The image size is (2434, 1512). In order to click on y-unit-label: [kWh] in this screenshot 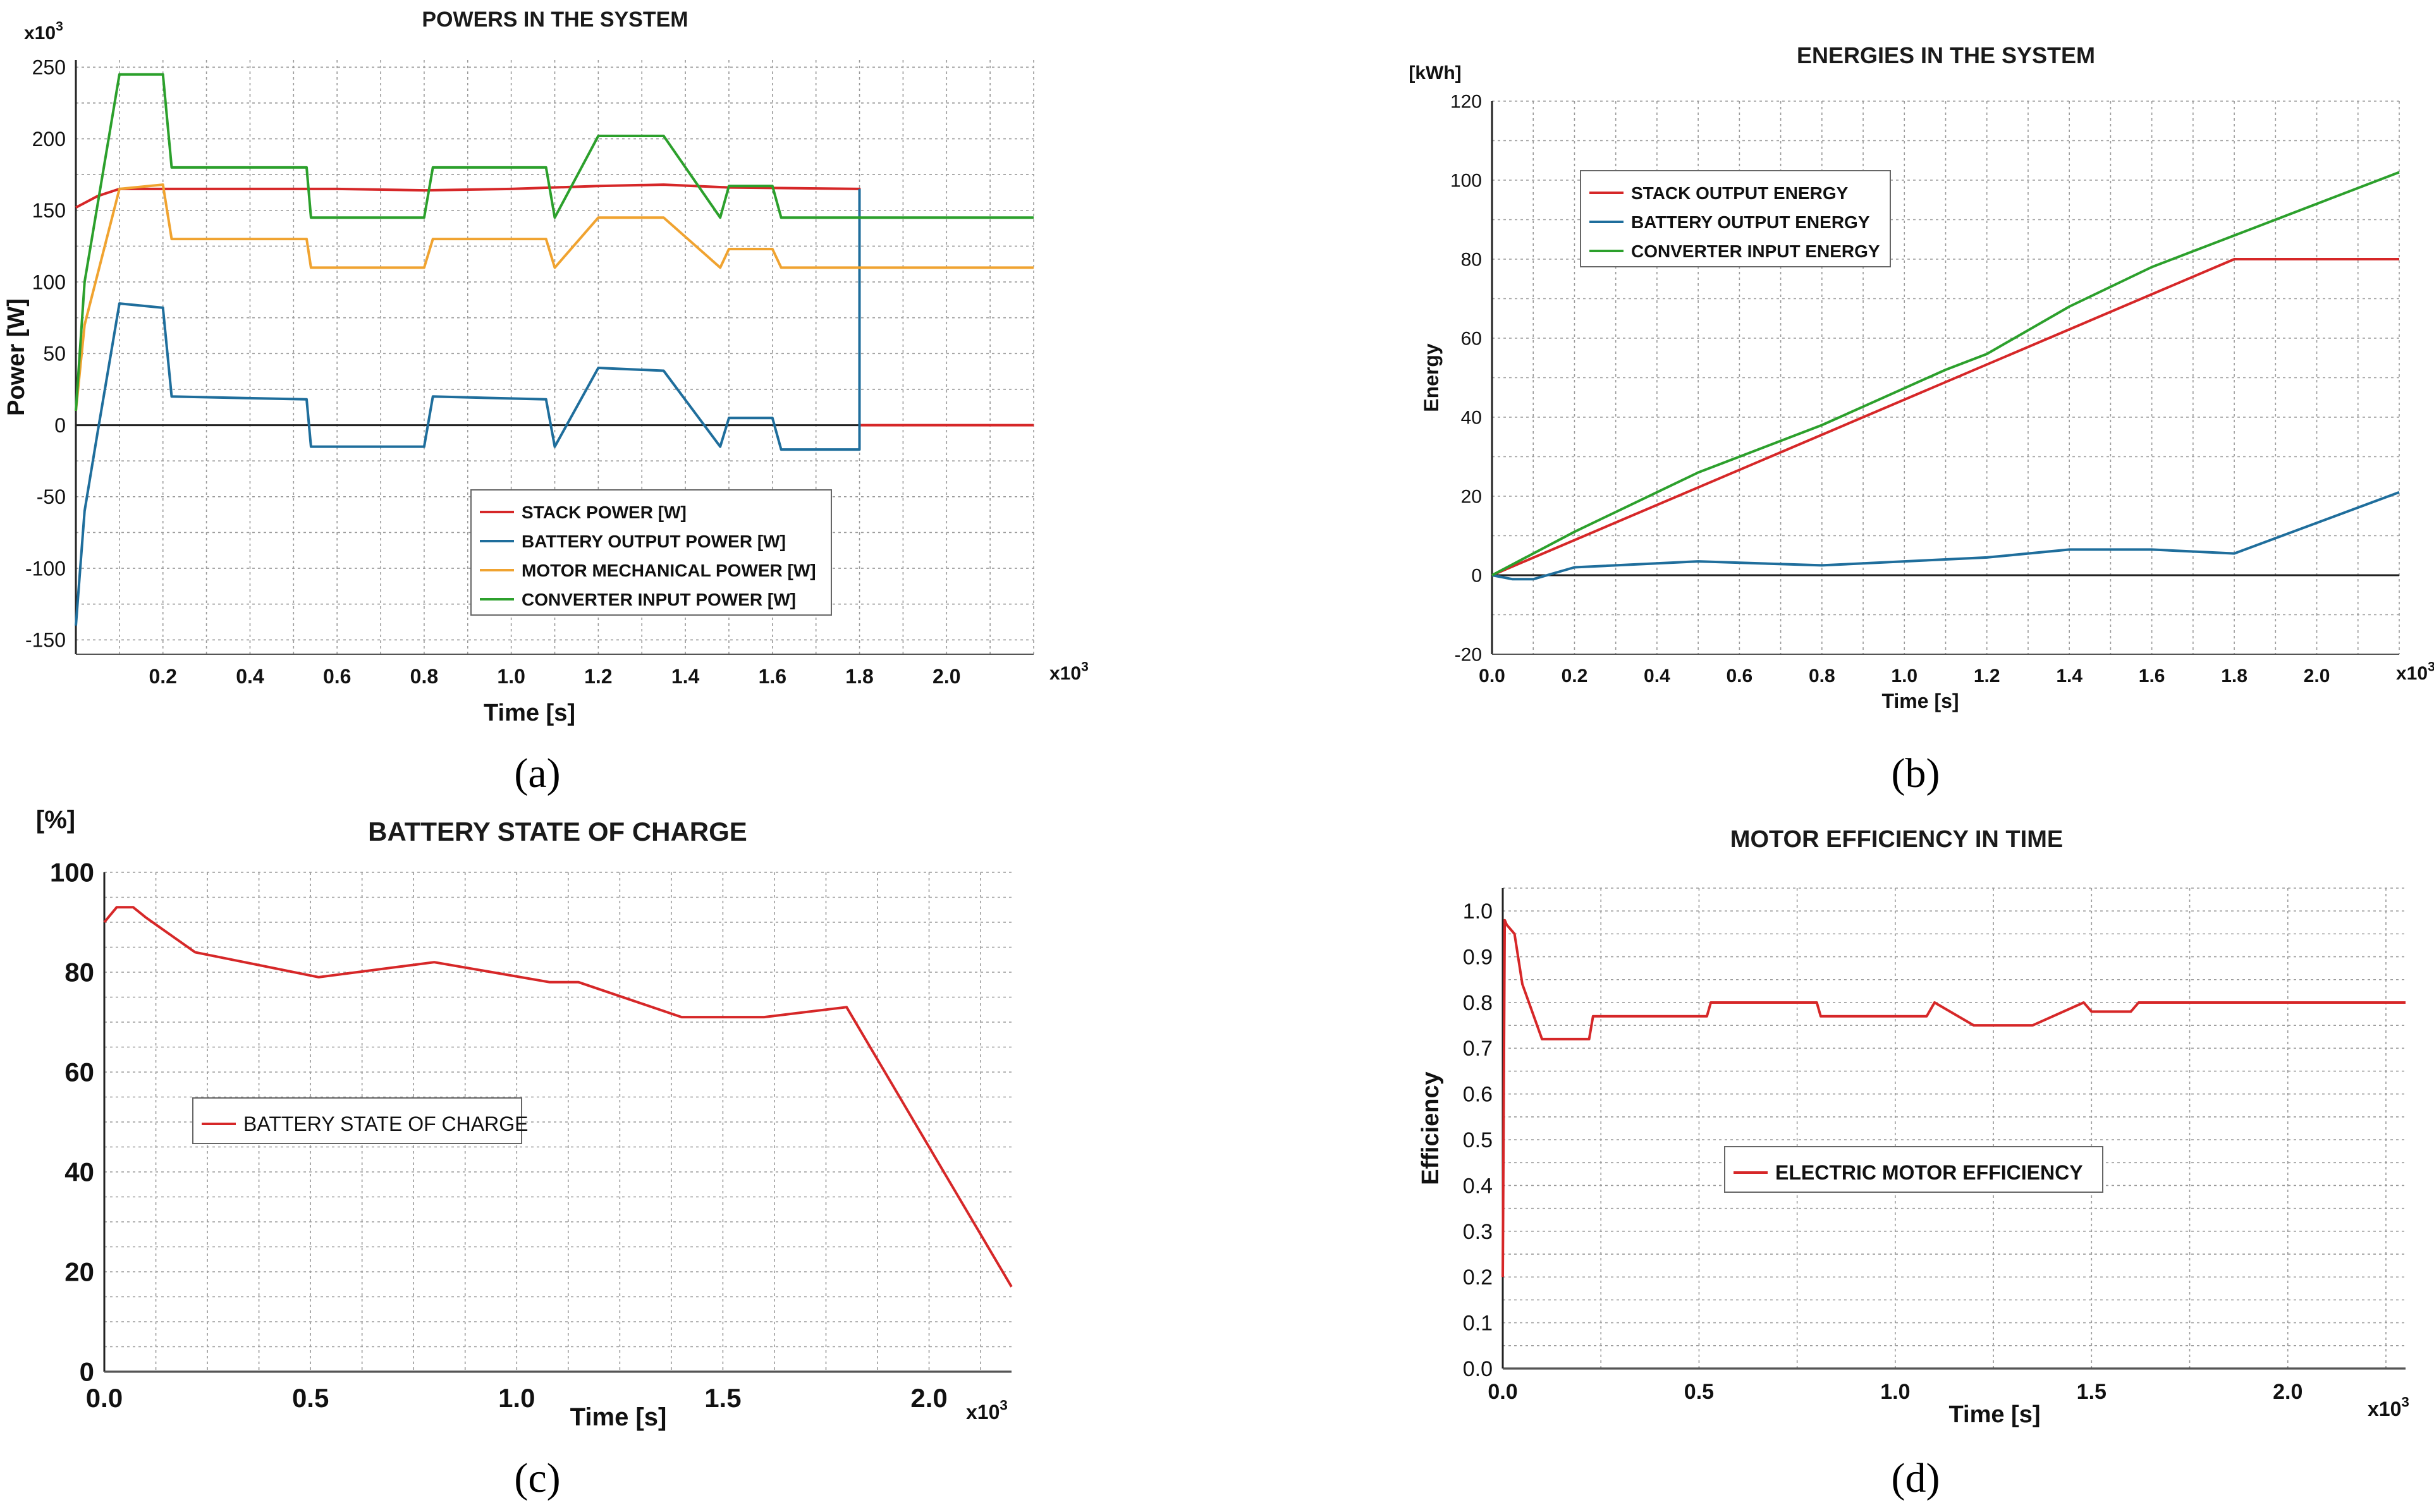, I will do `click(1435, 73)`.